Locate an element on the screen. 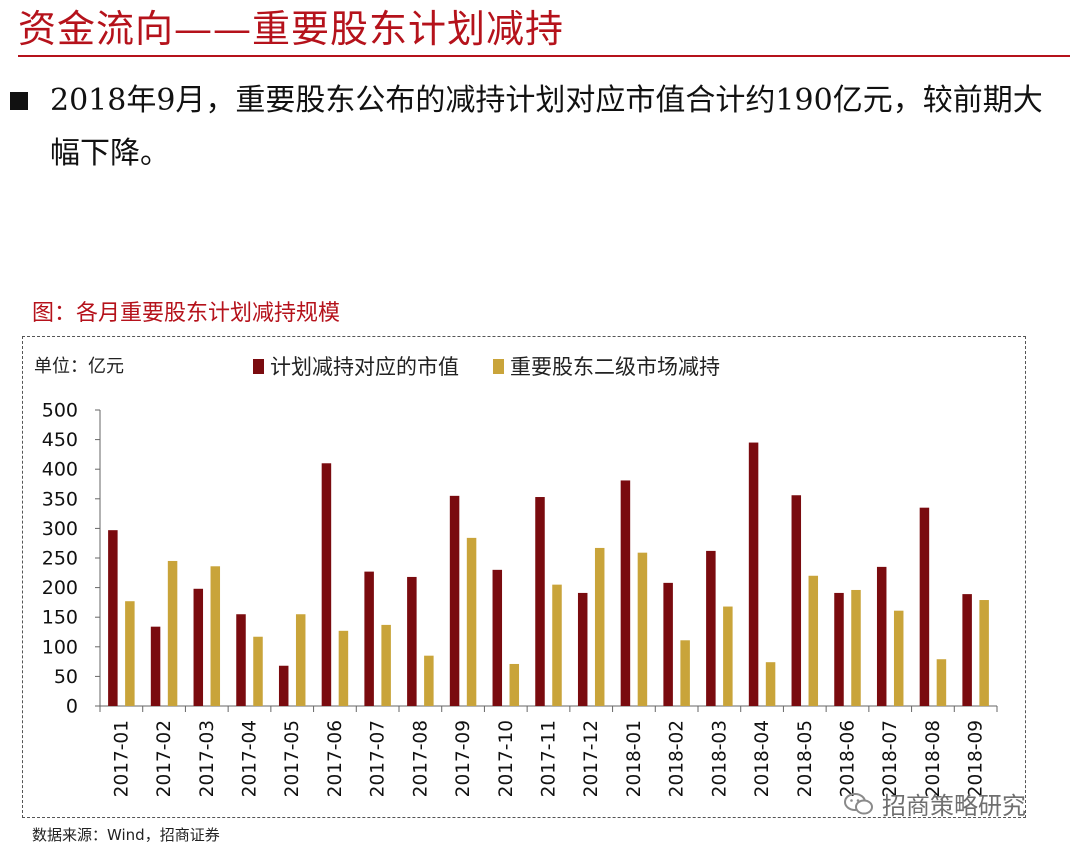 The width and height of the screenshot is (1080, 852). x-tick-label: 2017-02 is located at coordinates (164, 758).